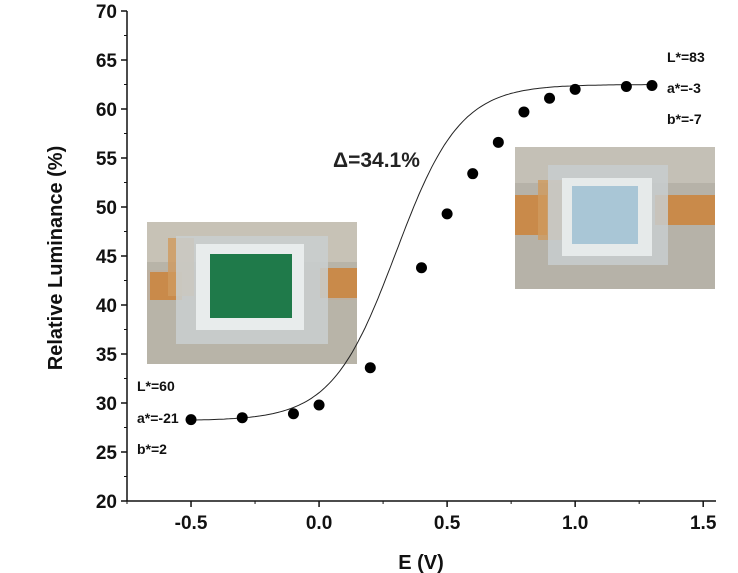  Describe the element at coordinates (319, 523) in the screenshot. I see `x-tick-label: 0.0` at that location.